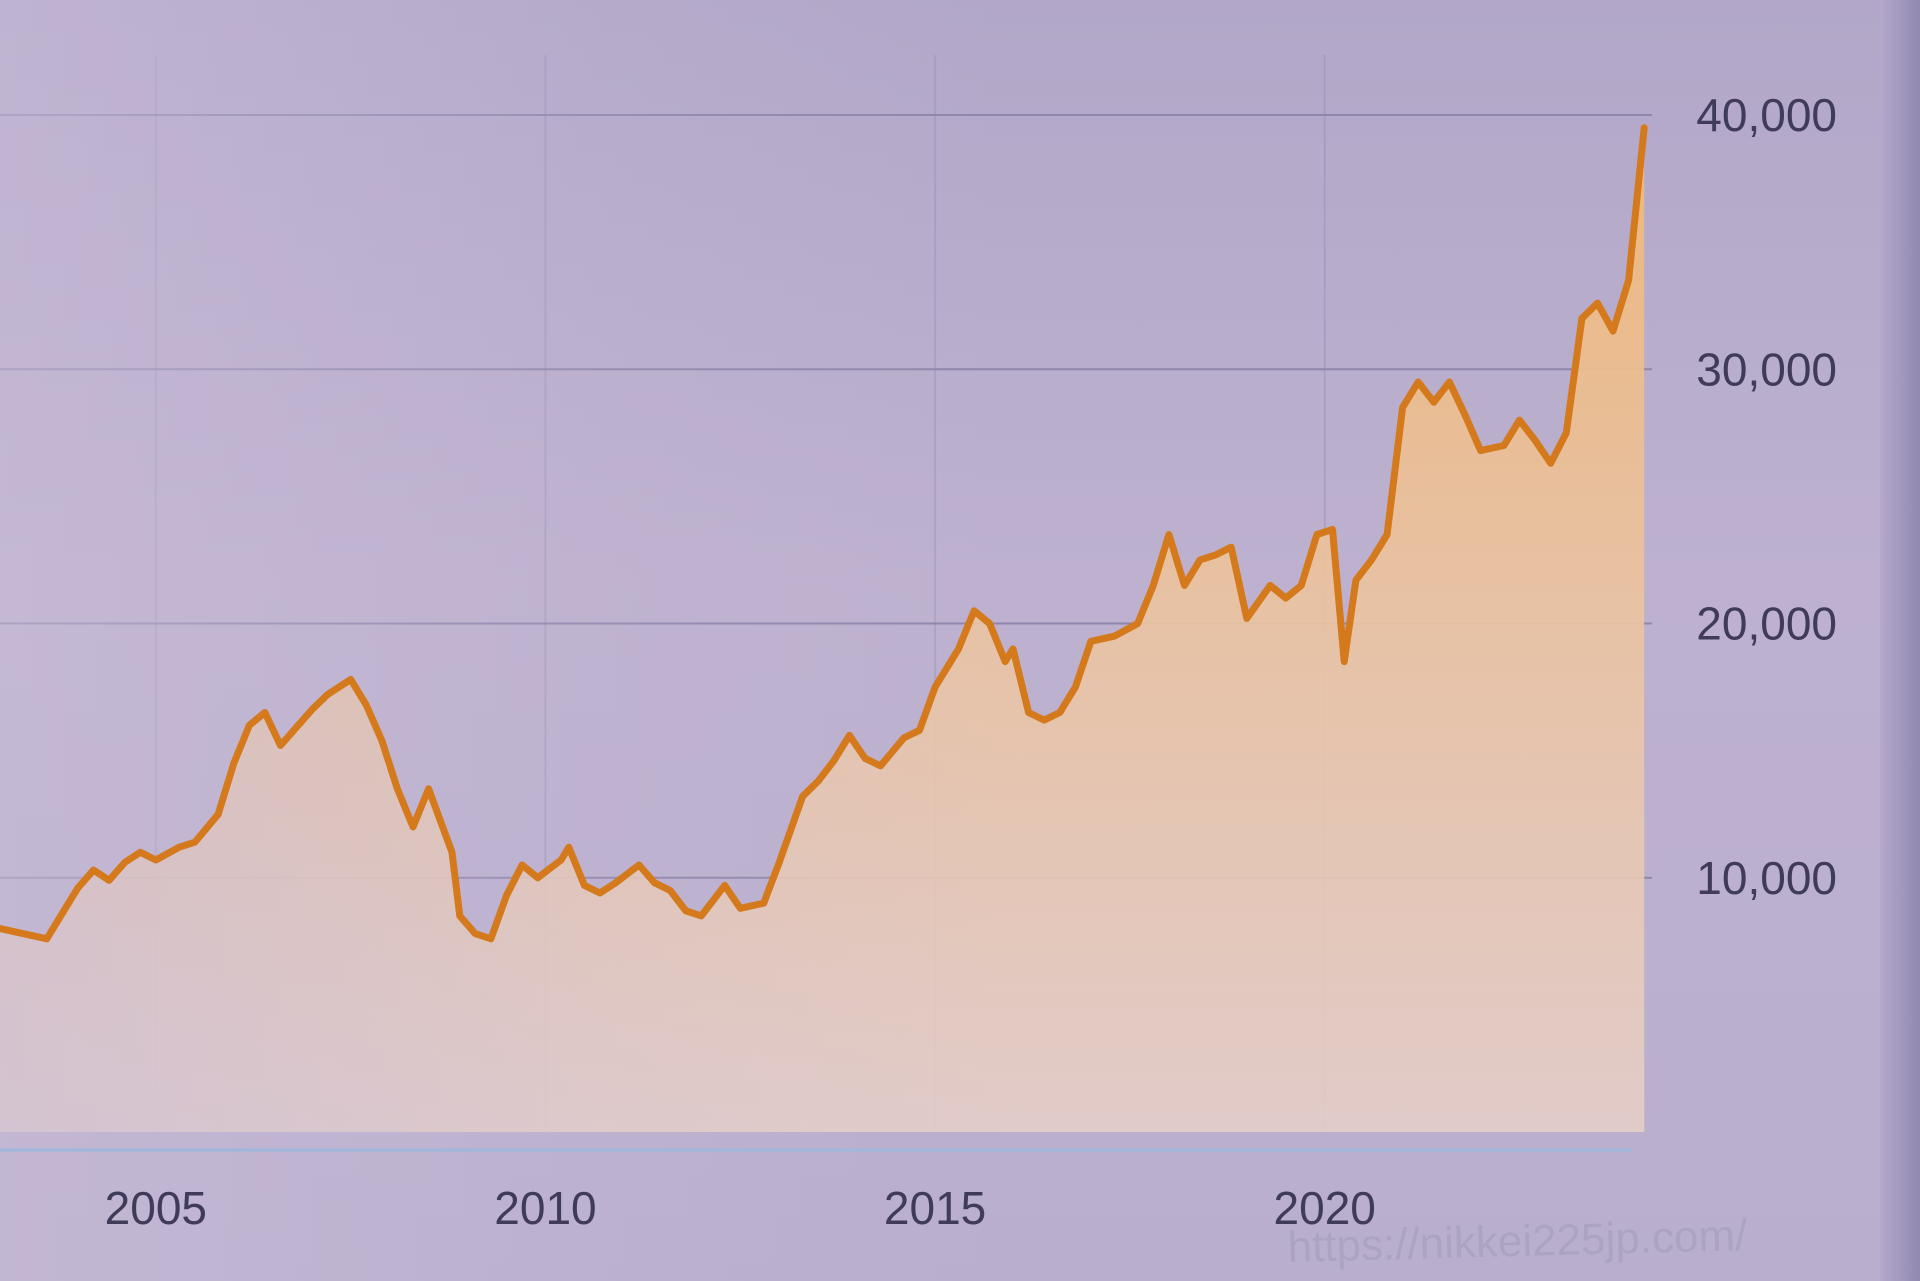  Describe the element at coordinates (1518, 1241) in the screenshot. I see `watermark-url: https://nikkei225jp.com/` at that location.